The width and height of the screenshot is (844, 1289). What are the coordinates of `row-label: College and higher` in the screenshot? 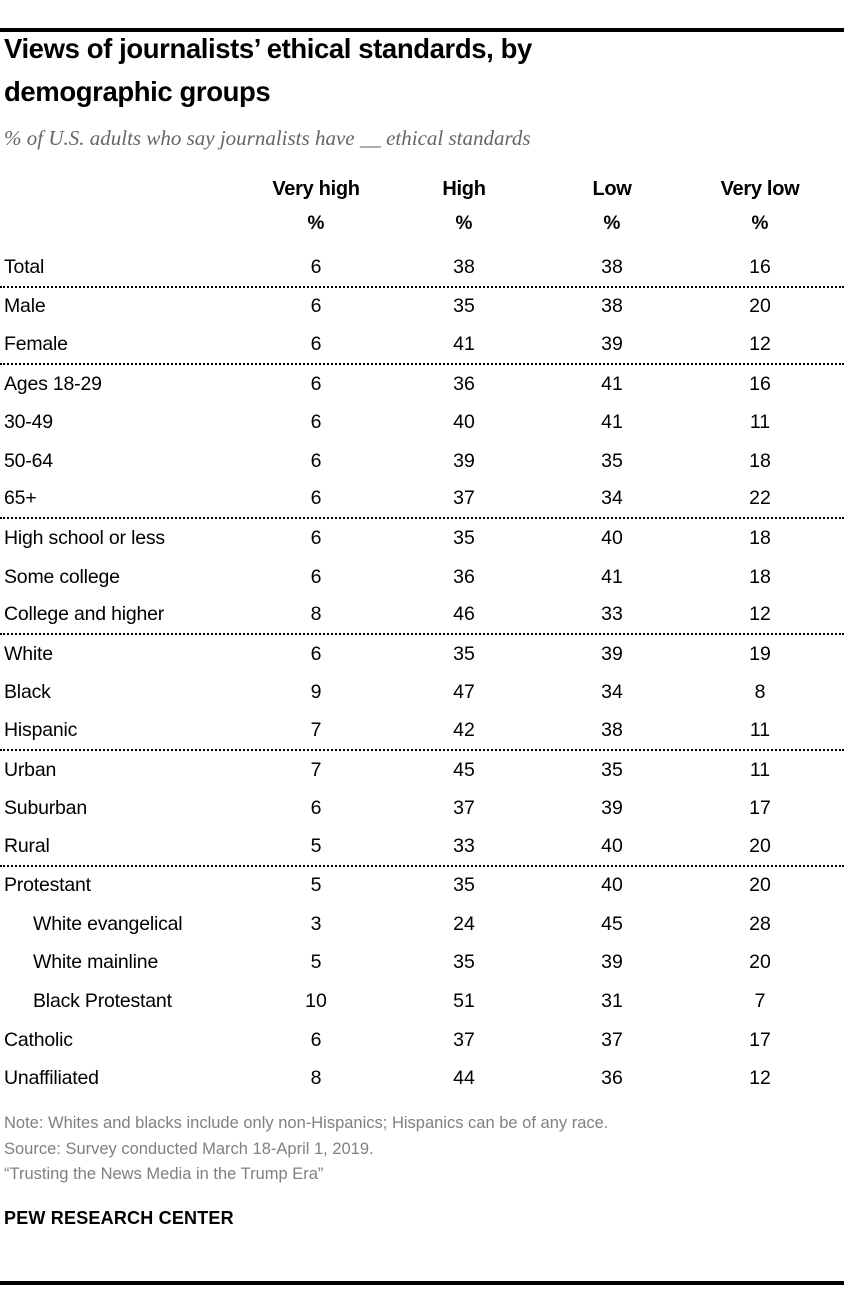 It's located at (84, 614).